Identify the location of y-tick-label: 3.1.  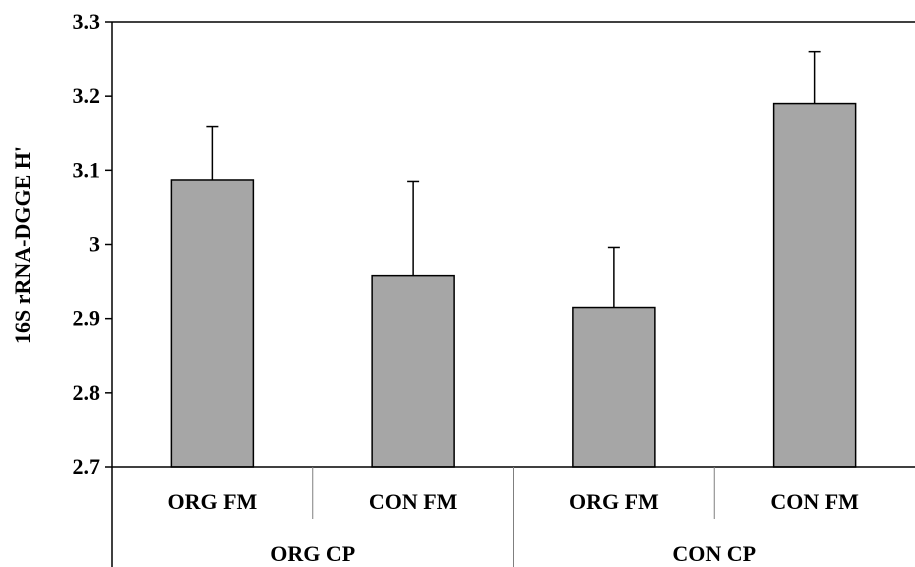
(87, 169).